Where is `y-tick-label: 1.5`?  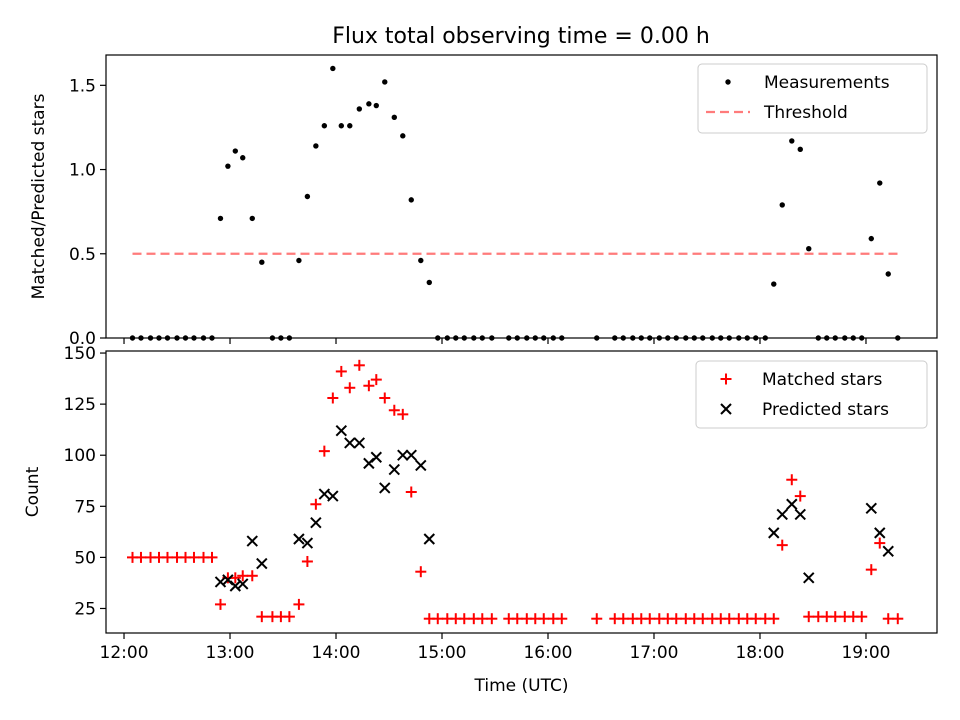 y-tick-label: 1.5 is located at coordinates (82, 86).